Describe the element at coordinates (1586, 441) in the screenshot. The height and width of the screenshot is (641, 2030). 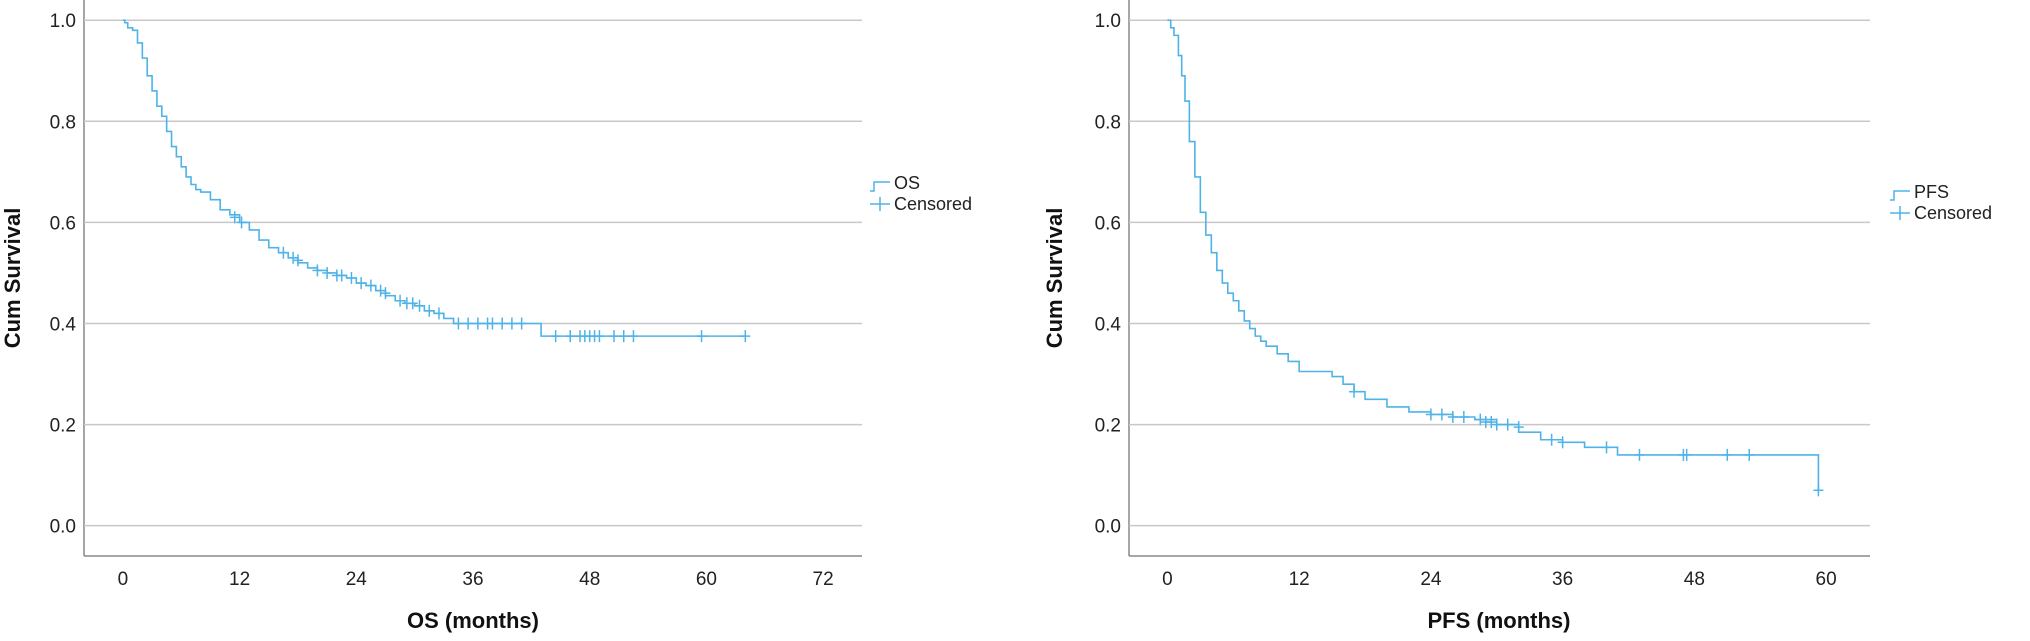
I see `censor-marks` at that location.